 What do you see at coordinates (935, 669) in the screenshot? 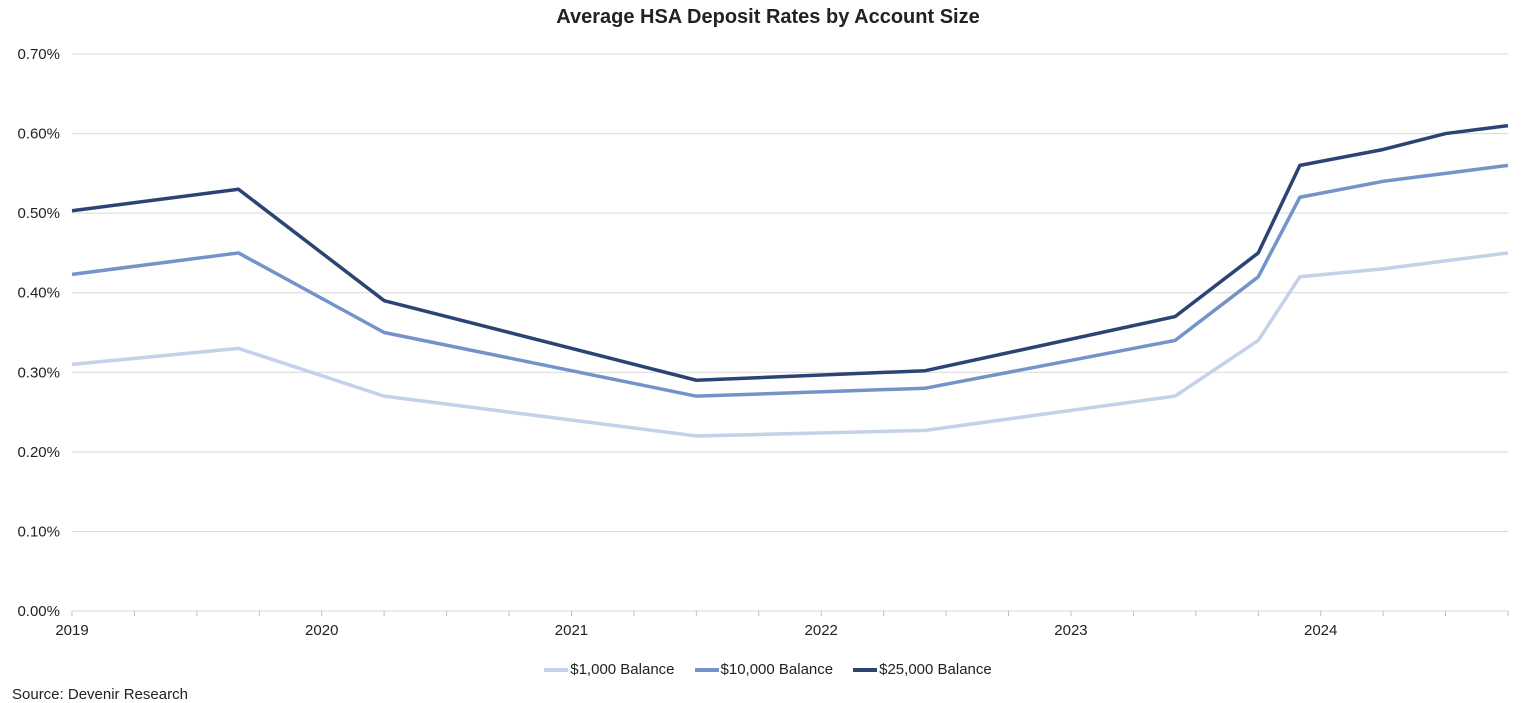
I see `legend-label: $25,000 Balance` at bounding box center [935, 669].